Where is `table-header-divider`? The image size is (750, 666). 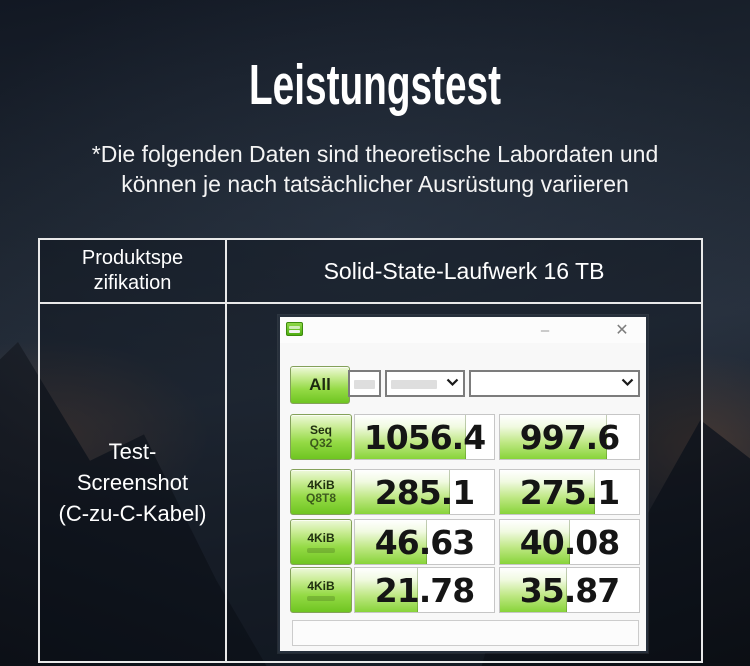 table-header-divider is located at coordinates (370, 303).